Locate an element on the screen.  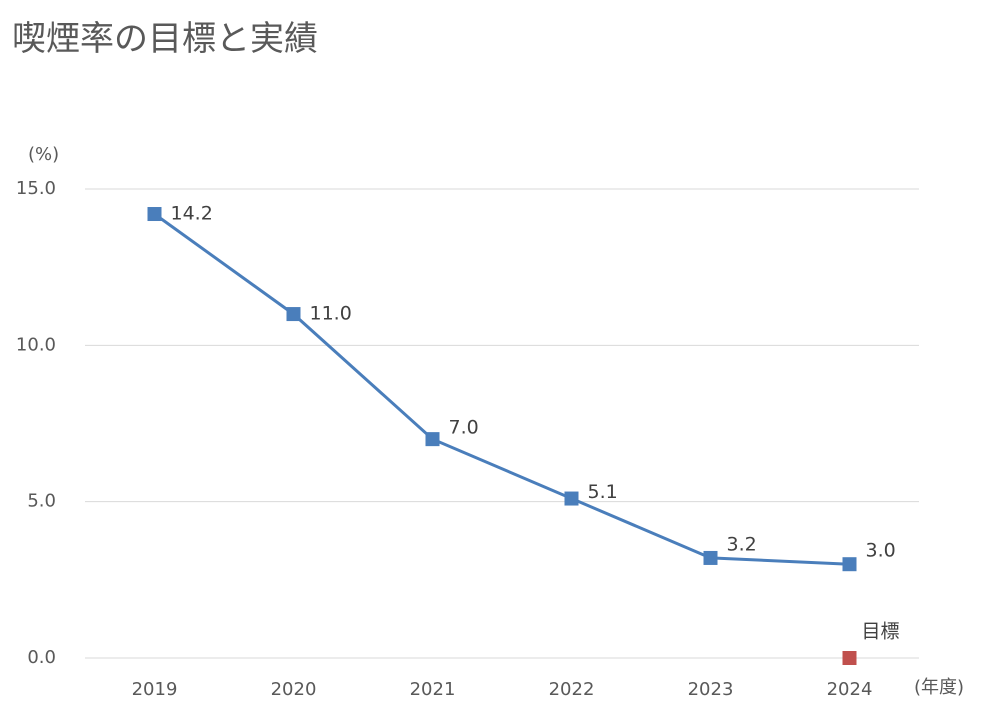
y-tick-label: 15.0 is located at coordinates (36, 188).